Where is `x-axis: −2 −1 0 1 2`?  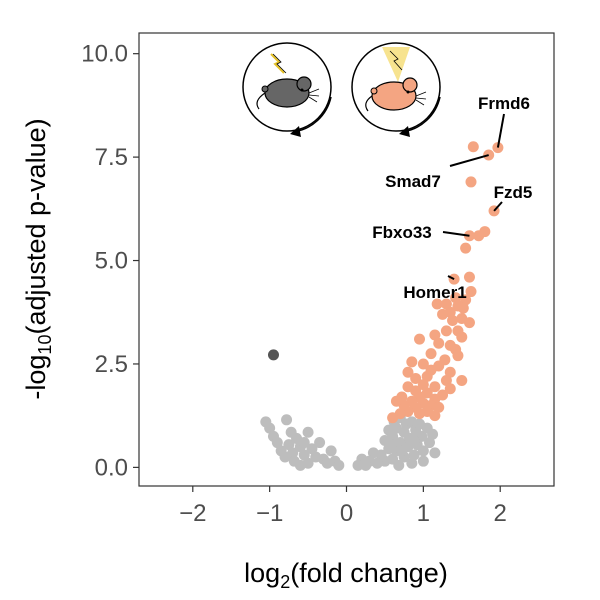
x-axis: −2 −1 0 1 2 is located at coordinates (343, 506).